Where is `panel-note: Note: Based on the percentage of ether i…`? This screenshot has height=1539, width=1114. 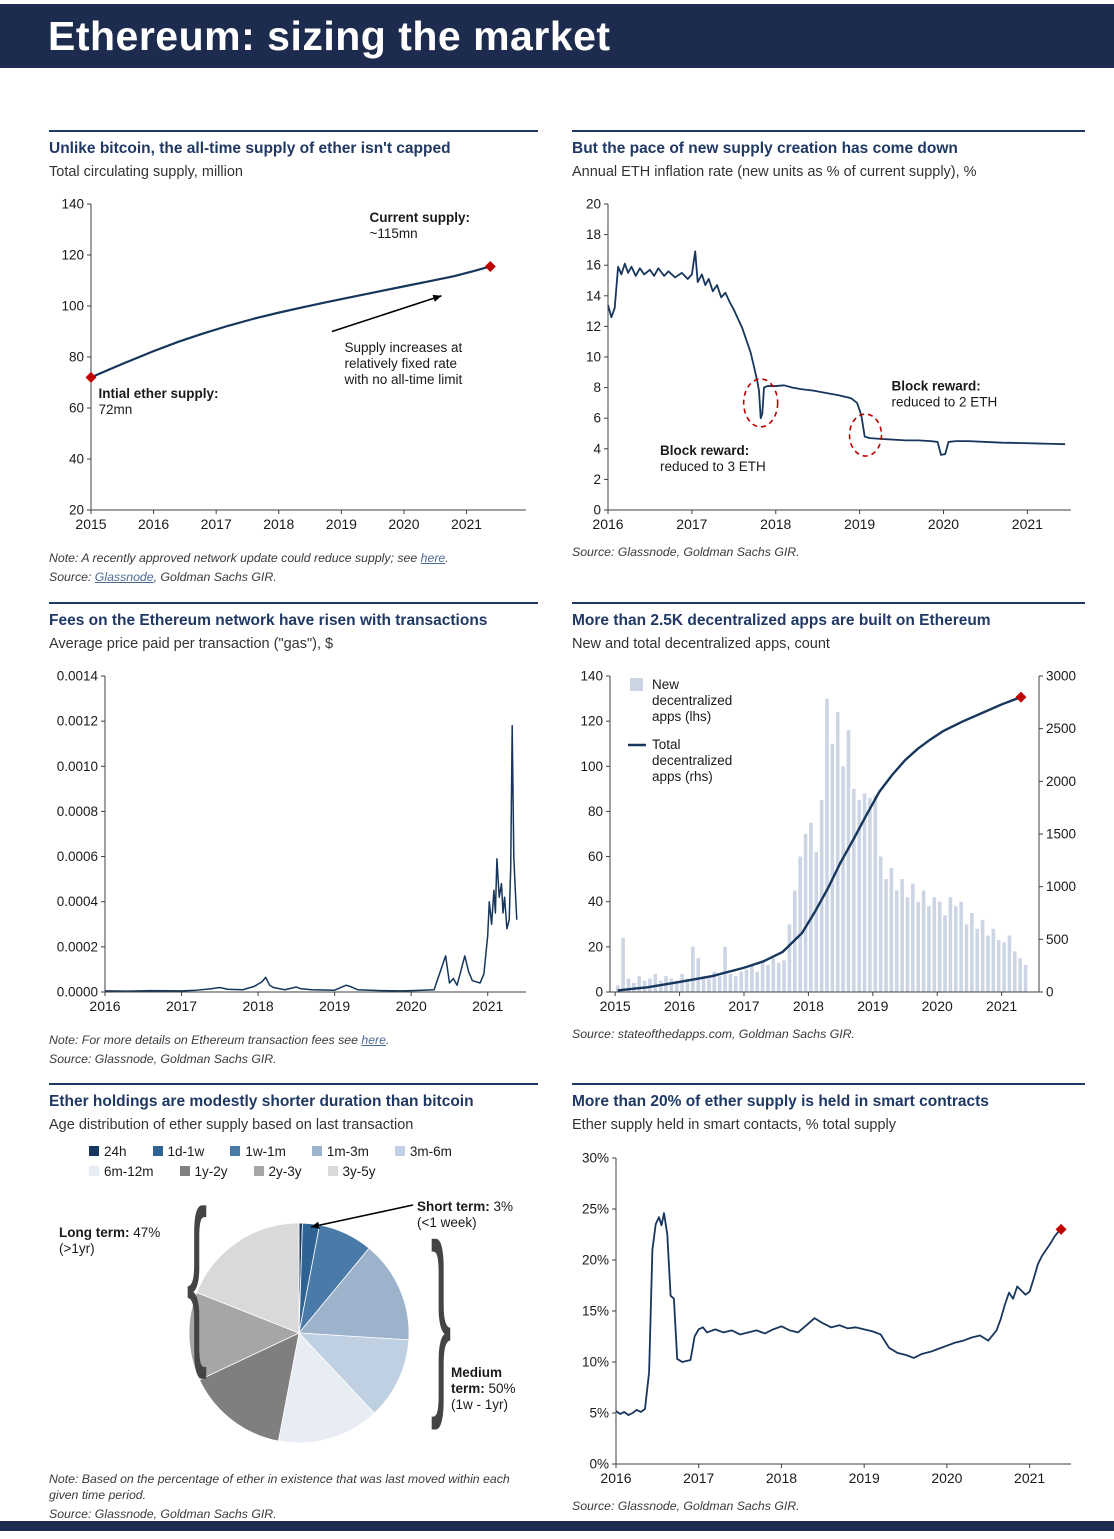 panel-note: Note: Based on the percentage of ether i… is located at coordinates (279, 1487).